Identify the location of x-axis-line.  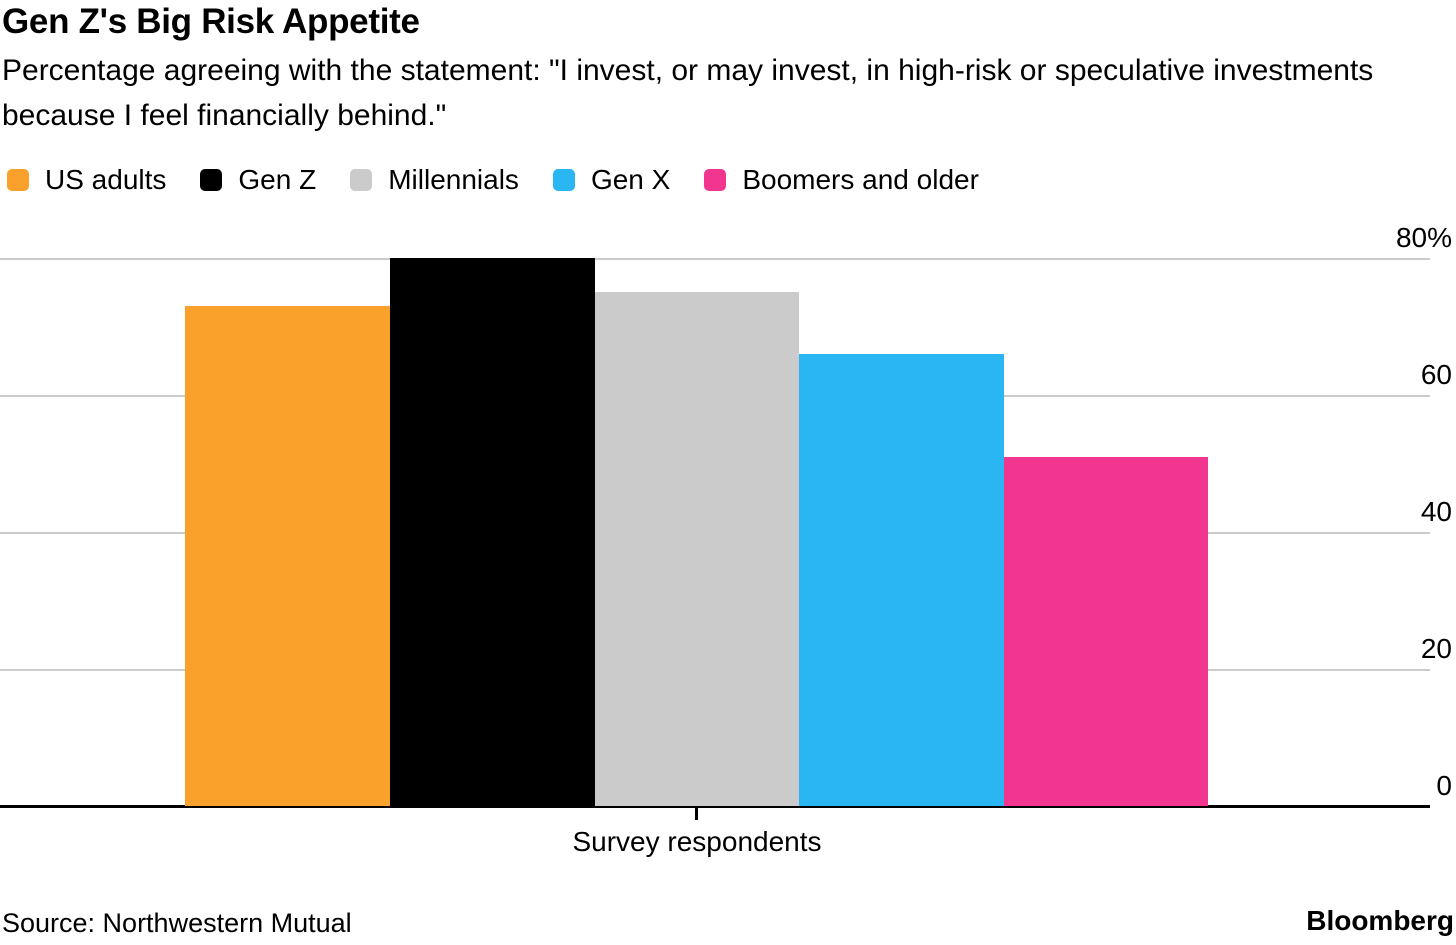
(715, 806).